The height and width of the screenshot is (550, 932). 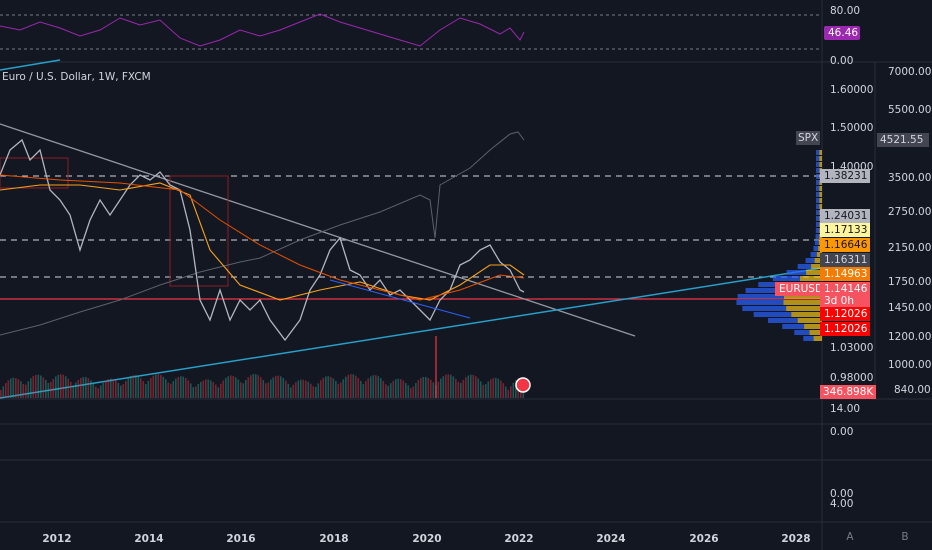 I want to click on axis-label: 0.98000, so click(x=851, y=378).